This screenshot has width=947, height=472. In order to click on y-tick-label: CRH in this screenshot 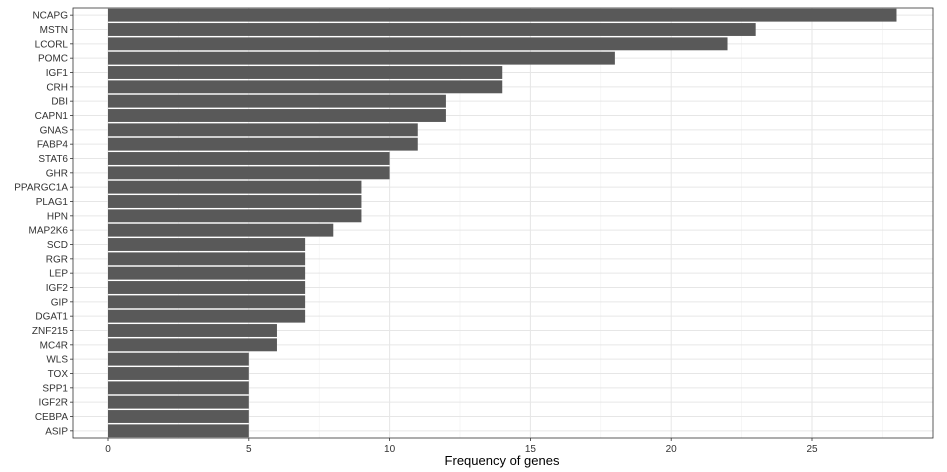, I will do `click(57, 87)`.